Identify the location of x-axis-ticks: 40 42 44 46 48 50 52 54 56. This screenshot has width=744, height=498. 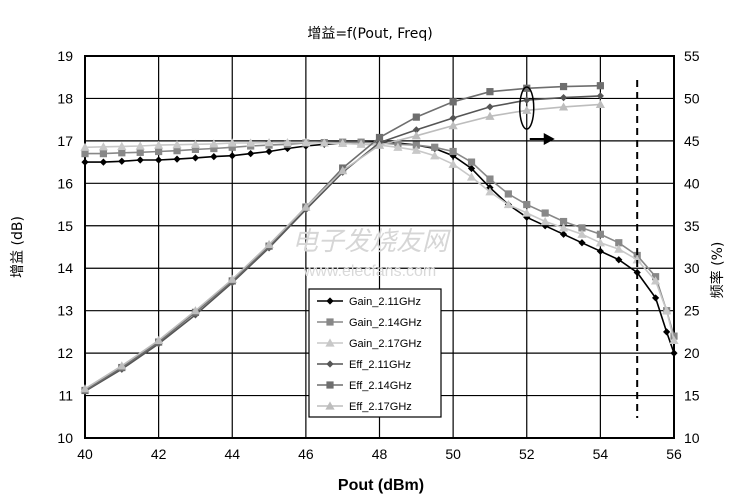
(379, 454).